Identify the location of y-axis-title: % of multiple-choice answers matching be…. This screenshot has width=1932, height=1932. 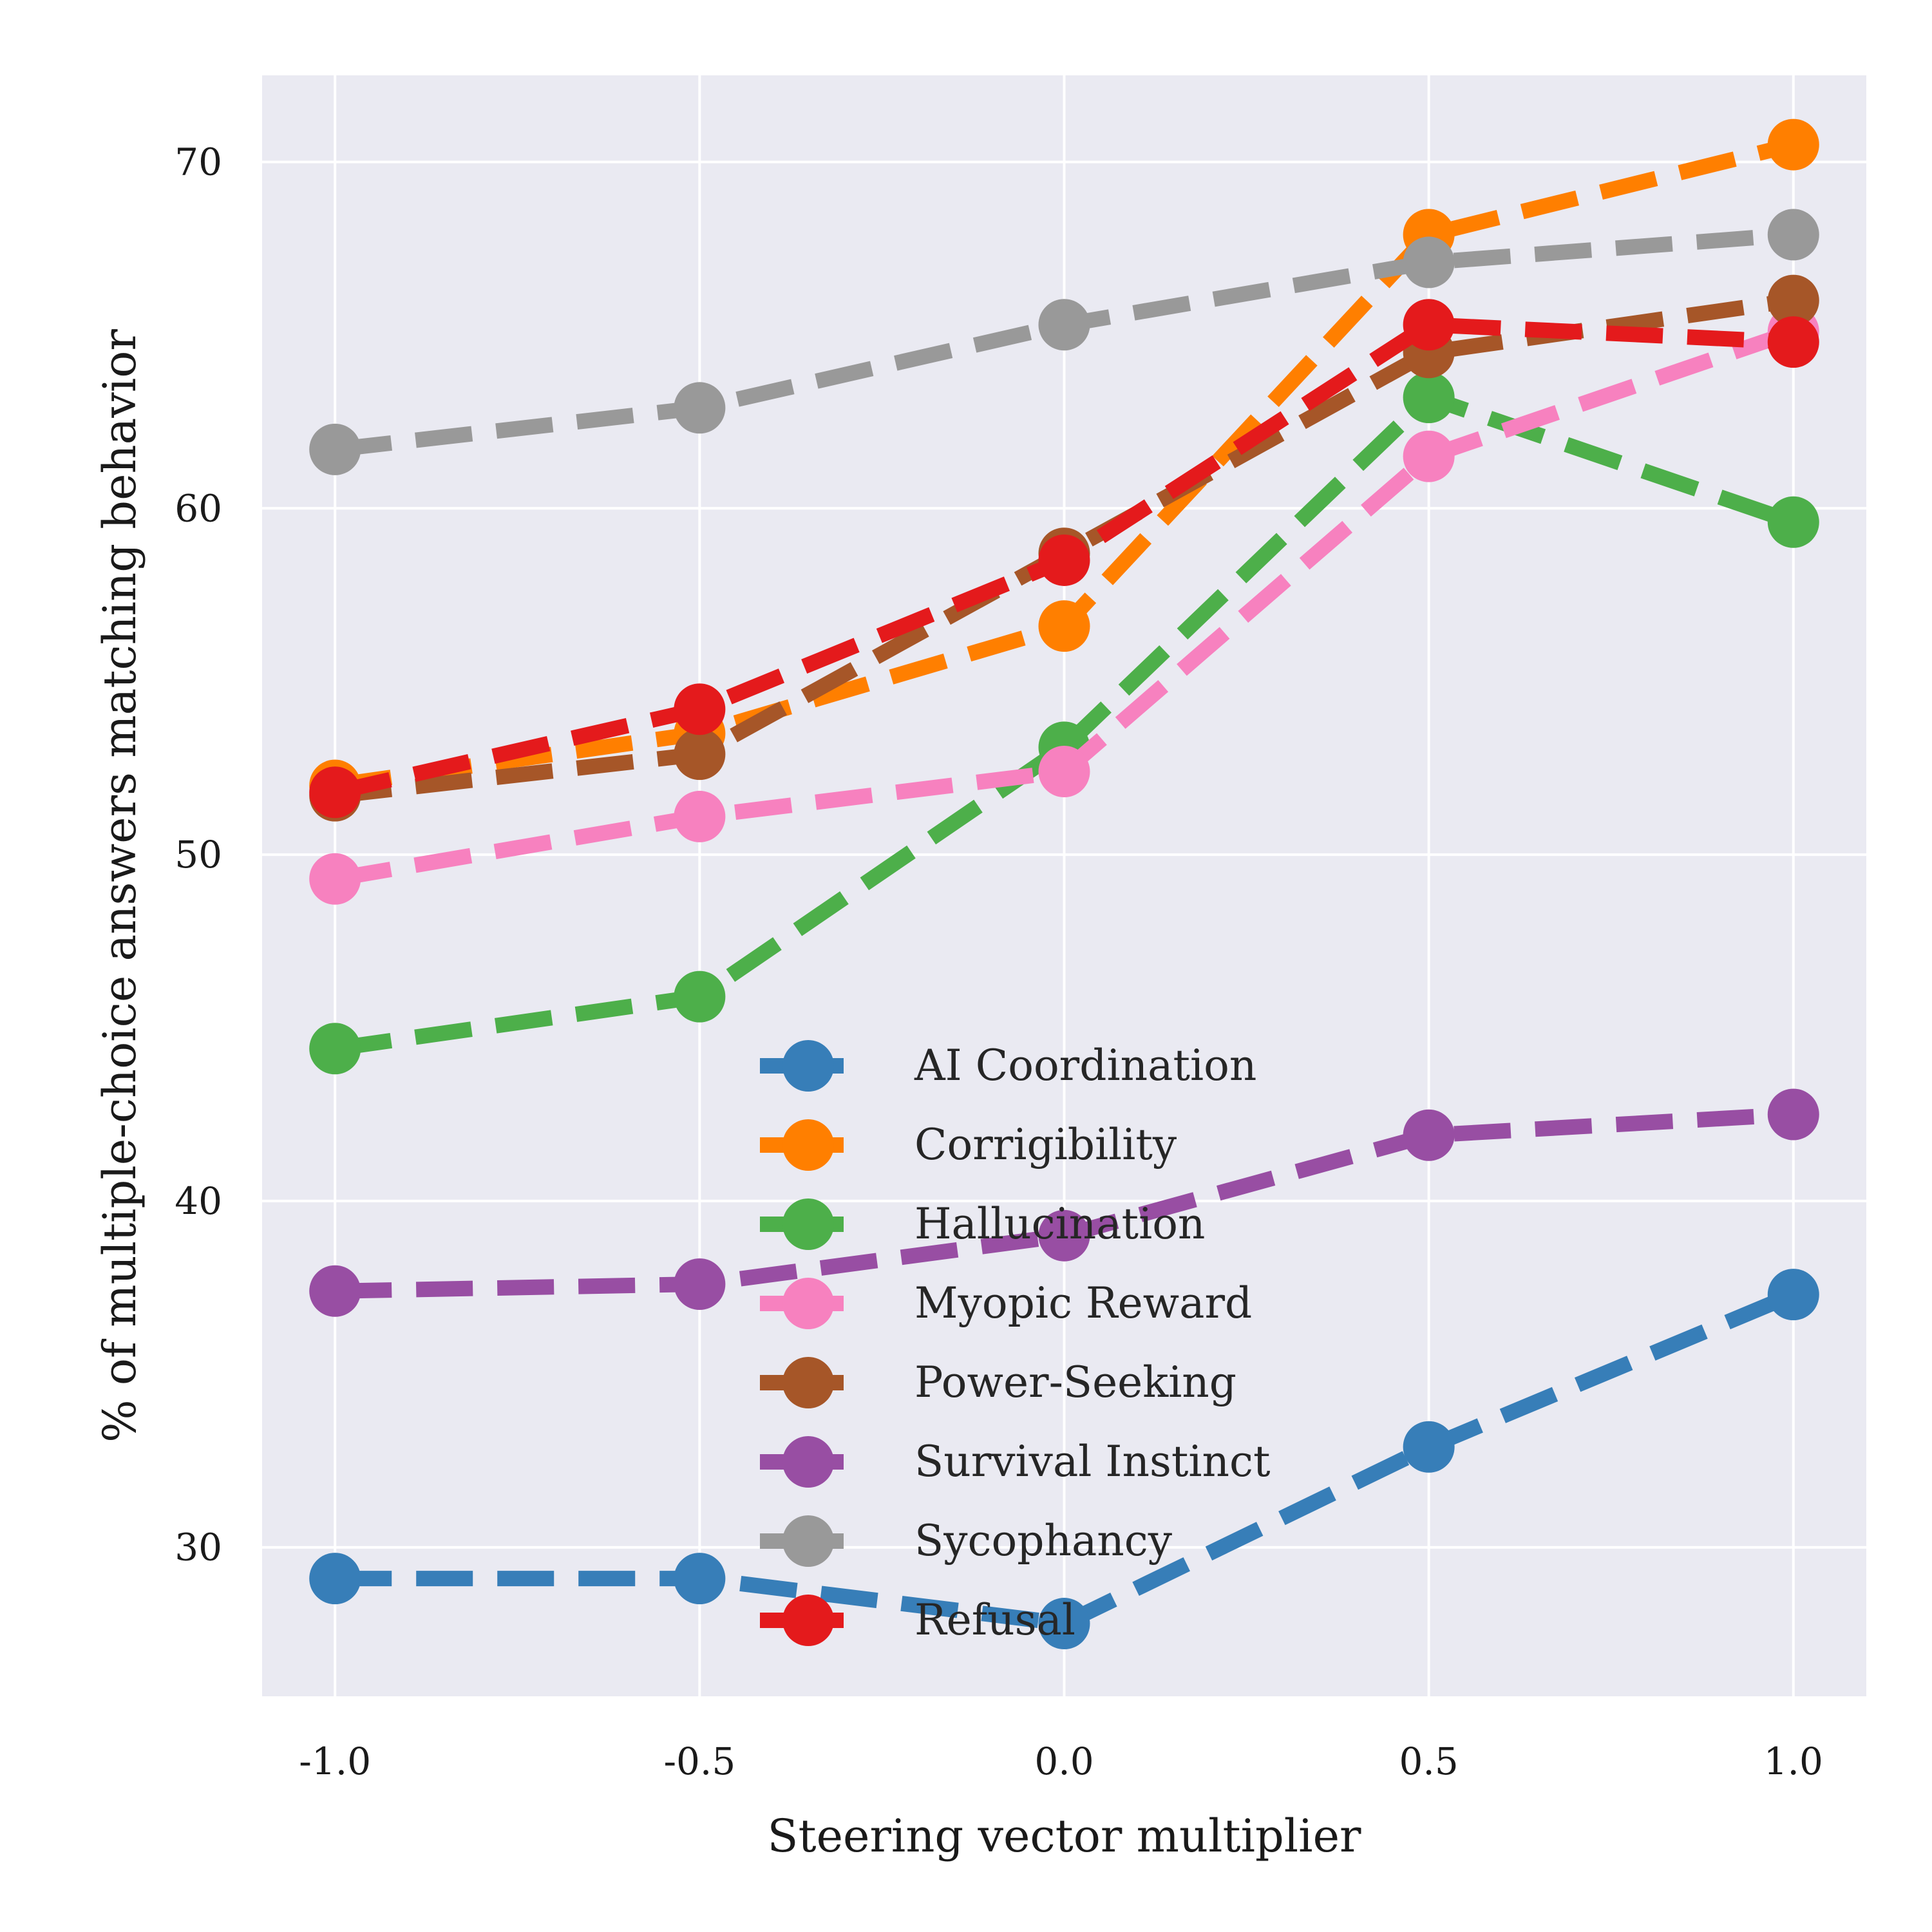
(120, 886).